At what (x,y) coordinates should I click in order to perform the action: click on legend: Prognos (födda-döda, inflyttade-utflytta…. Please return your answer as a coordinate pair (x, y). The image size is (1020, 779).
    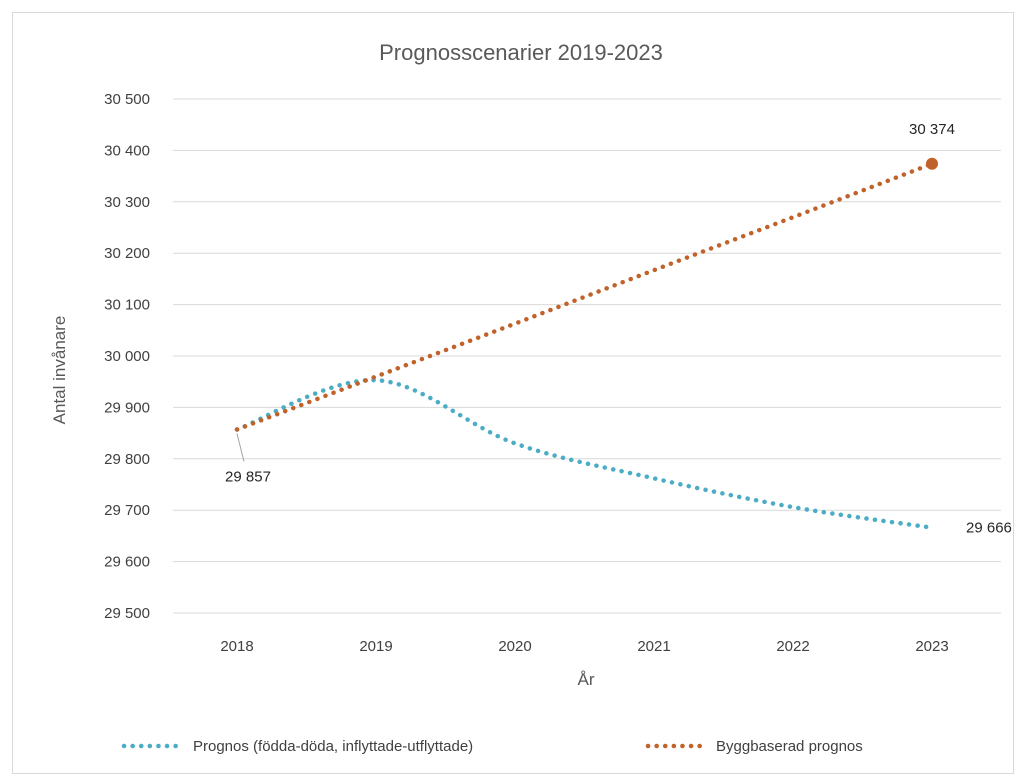
    Looking at the image, I should click on (492, 746).